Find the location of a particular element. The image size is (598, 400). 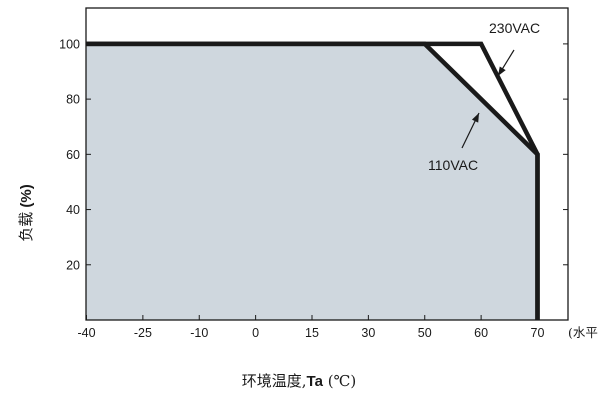

x-tick-label: 60 is located at coordinates (481, 333).